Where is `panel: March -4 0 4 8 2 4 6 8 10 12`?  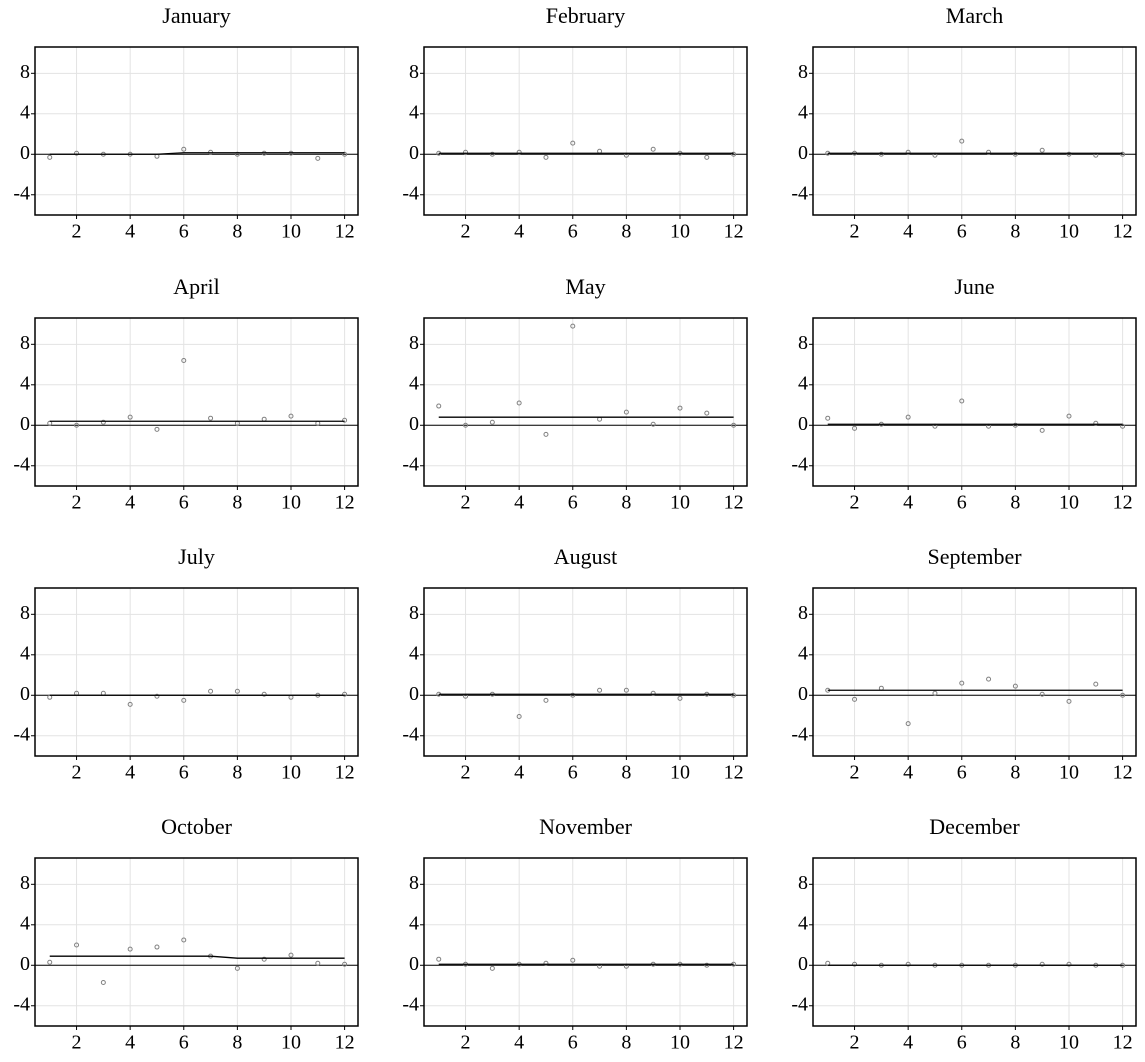 panel: March -4 0 4 8 2 4 6 8 10 12 is located at coordinates (964, 123).